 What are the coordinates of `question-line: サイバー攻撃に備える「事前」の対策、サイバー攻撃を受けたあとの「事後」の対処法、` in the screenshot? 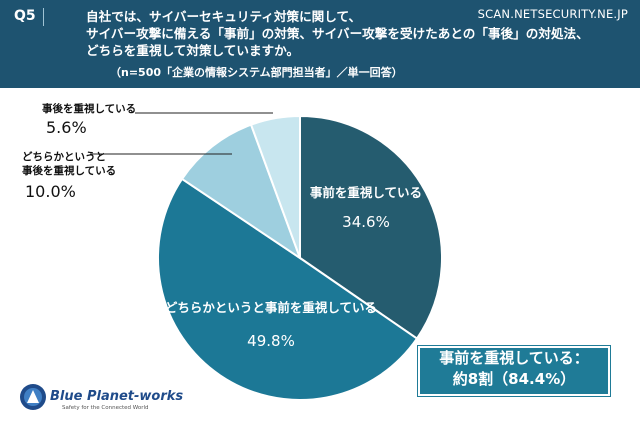 It's located at (337, 33).